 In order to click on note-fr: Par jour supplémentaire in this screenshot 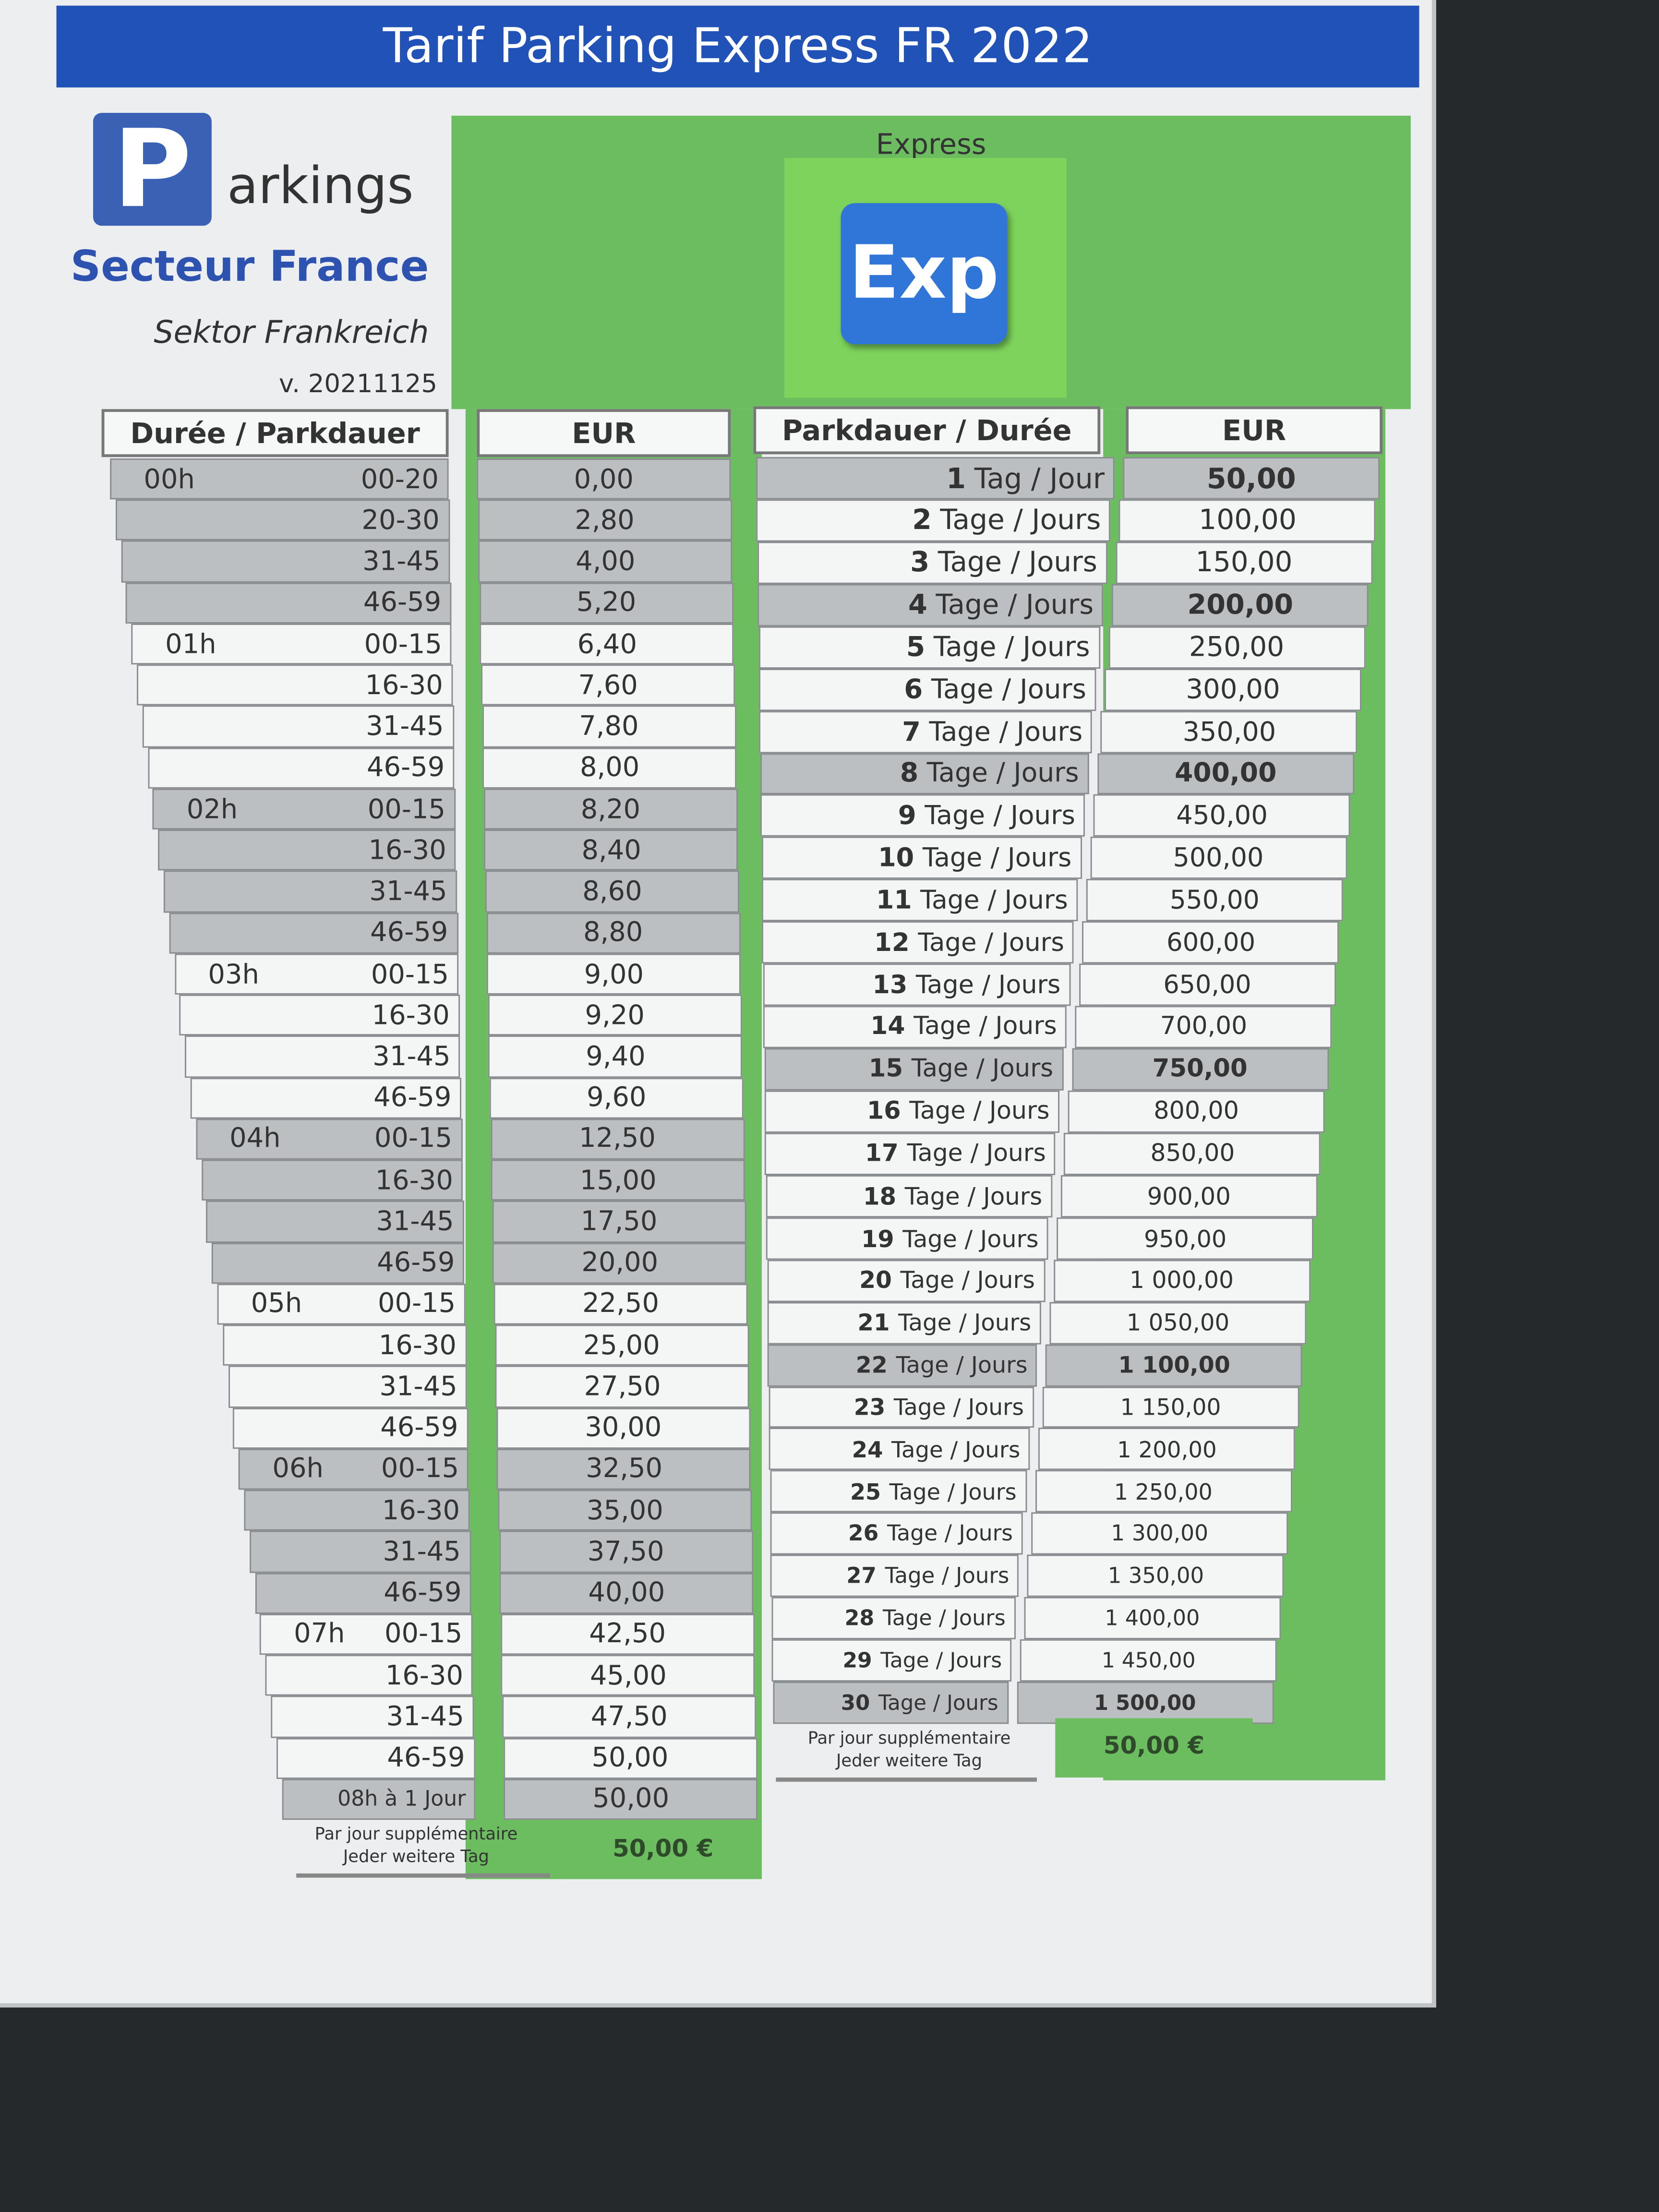, I will do `click(416, 1834)`.